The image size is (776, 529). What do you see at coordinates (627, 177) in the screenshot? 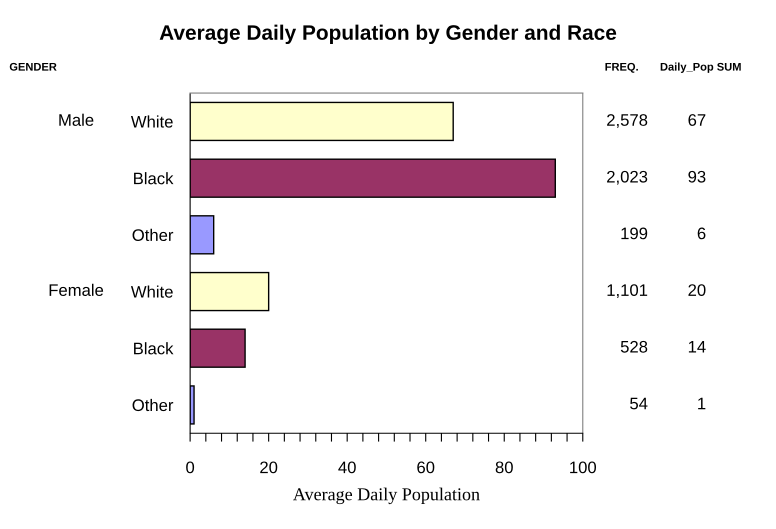
I see `text: 2,023` at bounding box center [627, 177].